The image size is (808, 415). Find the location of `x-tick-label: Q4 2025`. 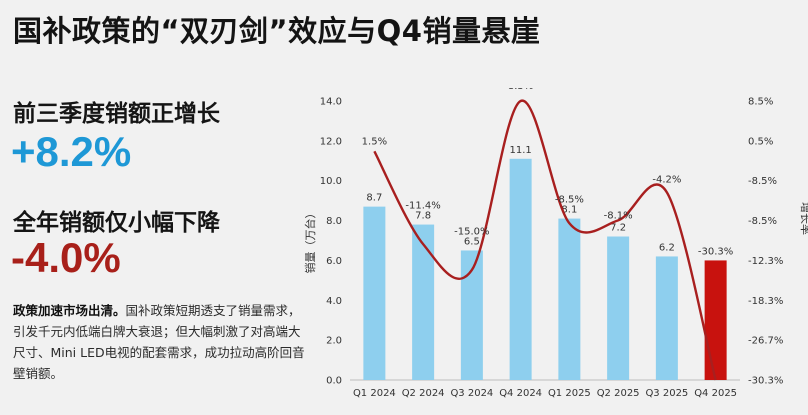

x-tick-label: Q4 2025 is located at coordinates (715, 393).